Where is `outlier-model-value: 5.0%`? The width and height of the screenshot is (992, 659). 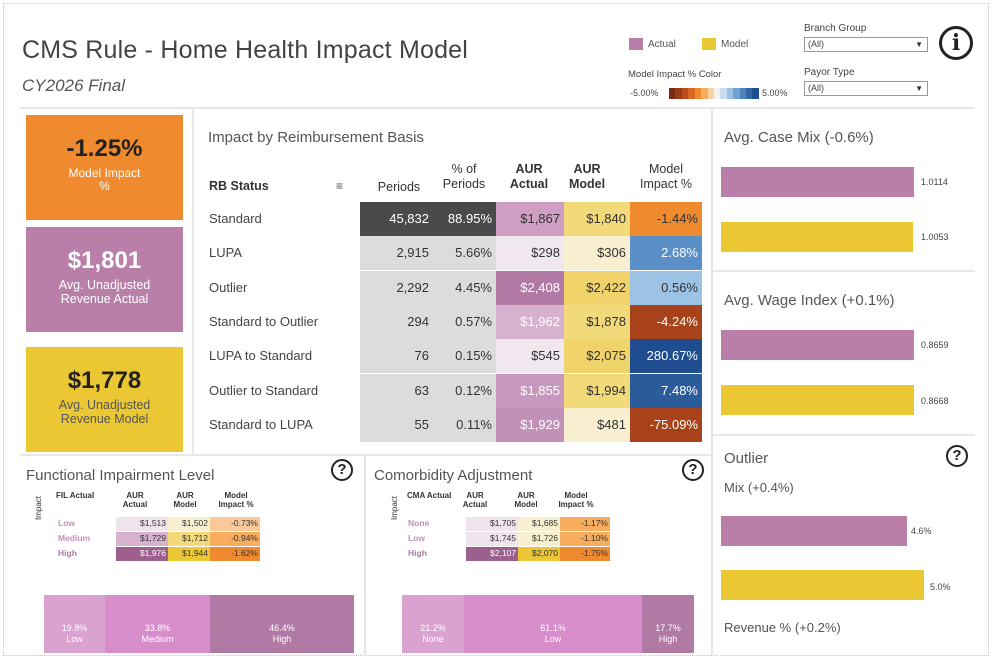 outlier-model-value: 5.0% is located at coordinates (940, 587).